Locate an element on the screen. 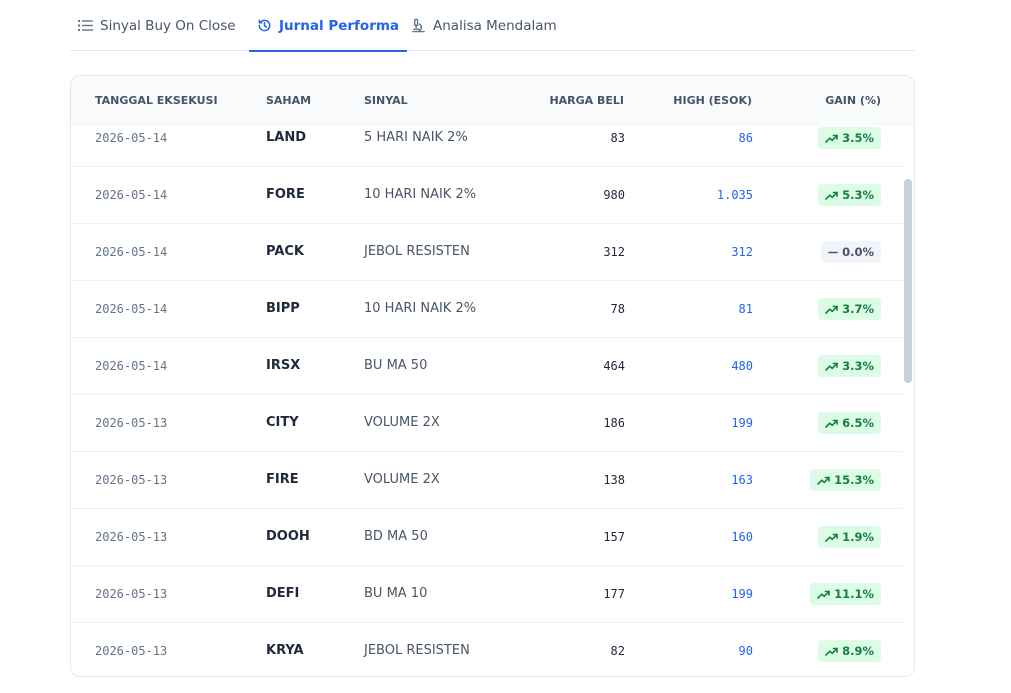 The height and width of the screenshot is (693, 1011). tab-label: Analisa Mendalam is located at coordinates (495, 25).